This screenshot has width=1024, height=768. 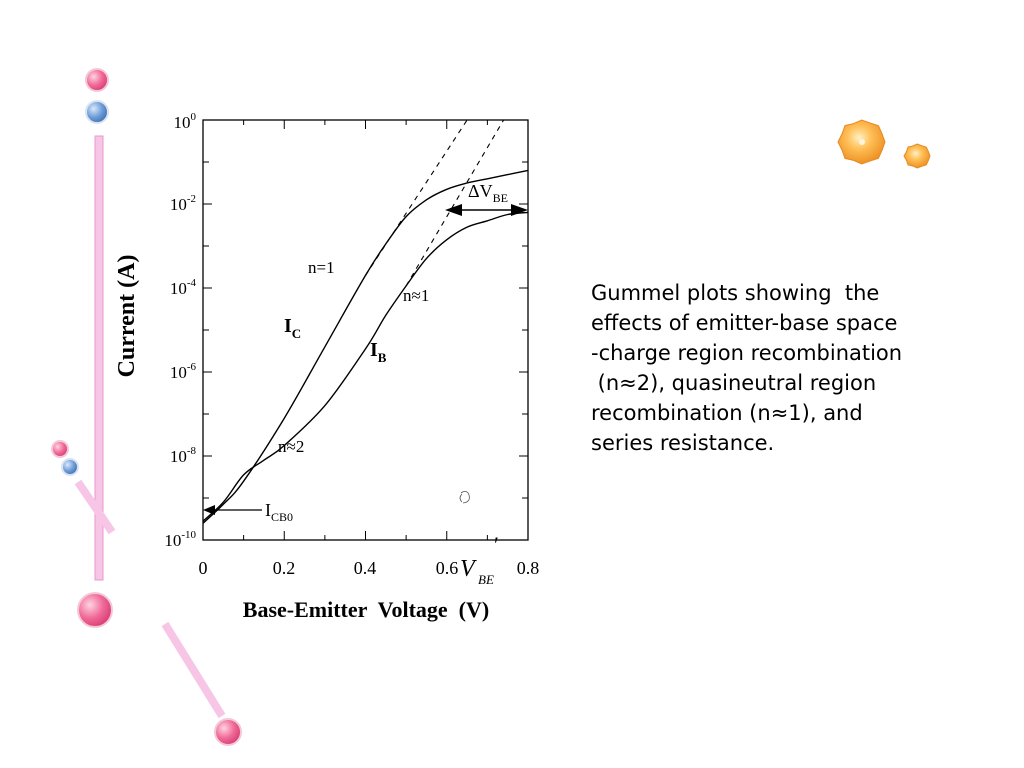 I want to click on bead-pink-bottom, so click(x=228, y=732).